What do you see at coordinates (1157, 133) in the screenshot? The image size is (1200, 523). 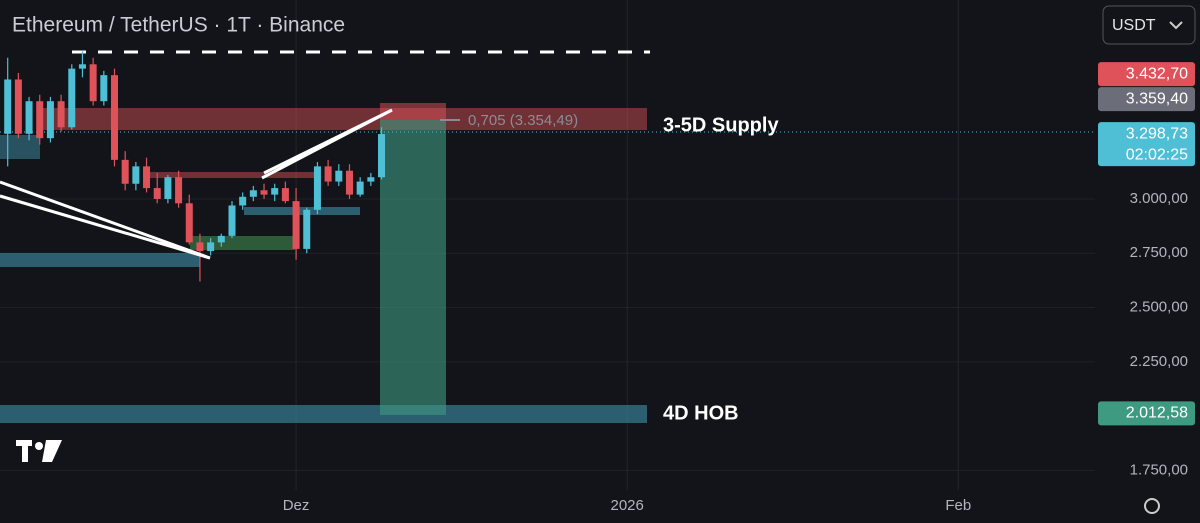 I see `price-label: 3.298,73` at bounding box center [1157, 133].